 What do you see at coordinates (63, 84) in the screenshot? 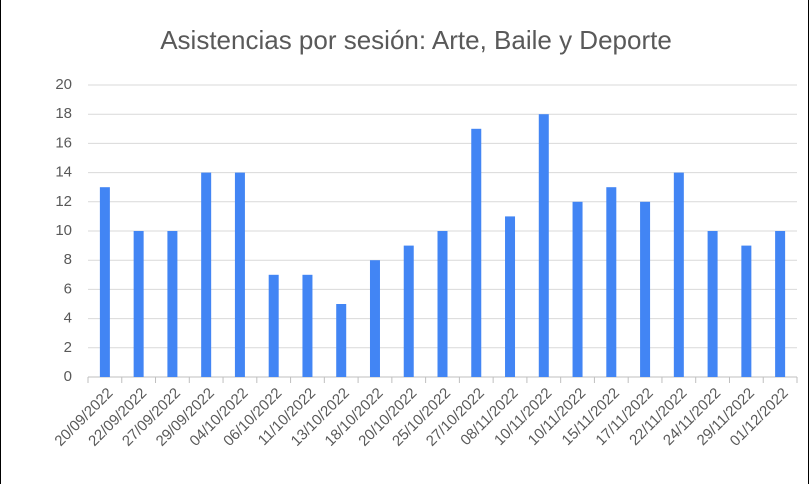
I see `y-tick-label: 20` at bounding box center [63, 84].